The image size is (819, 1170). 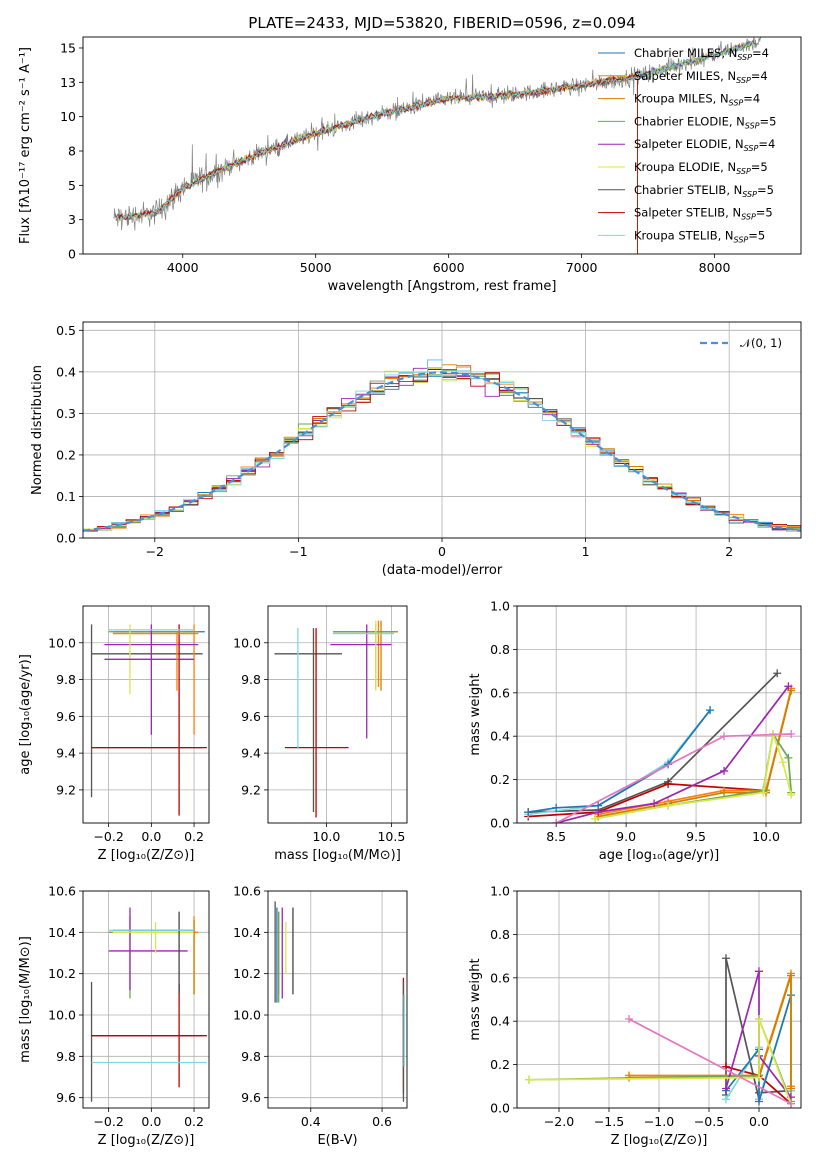 What do you see at coordinates (62, 973) in the screenshot?
I see `y-tick-label: 10.2` at bounding box center [62, 973].